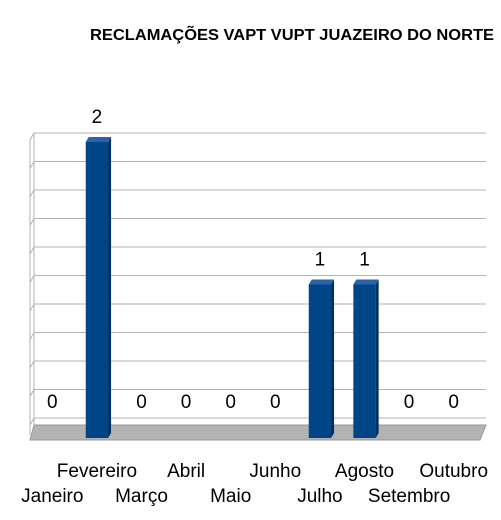  I want to click on chart-title: RECLAMAÇÕES VAPT VUPT JUAZEIRO DO NORTE, so click(292, 34).